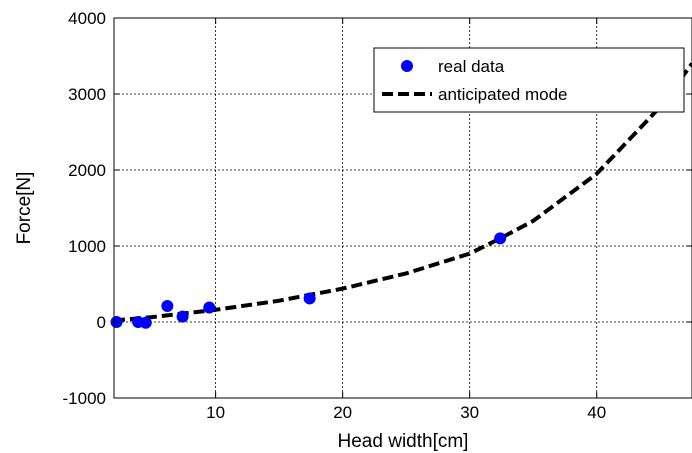 This screenshot has width=692, height=453. I want to click on x-tick-label: 40, so click(596, 412).